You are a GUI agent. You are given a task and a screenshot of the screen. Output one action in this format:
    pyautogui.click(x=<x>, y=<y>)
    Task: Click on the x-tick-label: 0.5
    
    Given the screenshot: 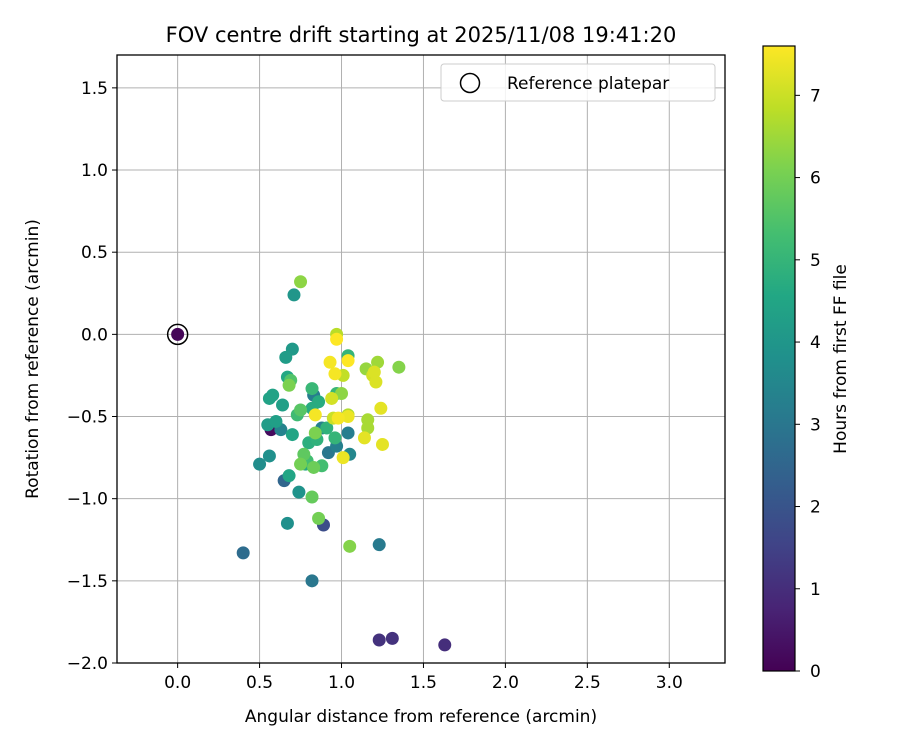 What is the action you would take?
    pyautogui.click(x=259, y=683)
    